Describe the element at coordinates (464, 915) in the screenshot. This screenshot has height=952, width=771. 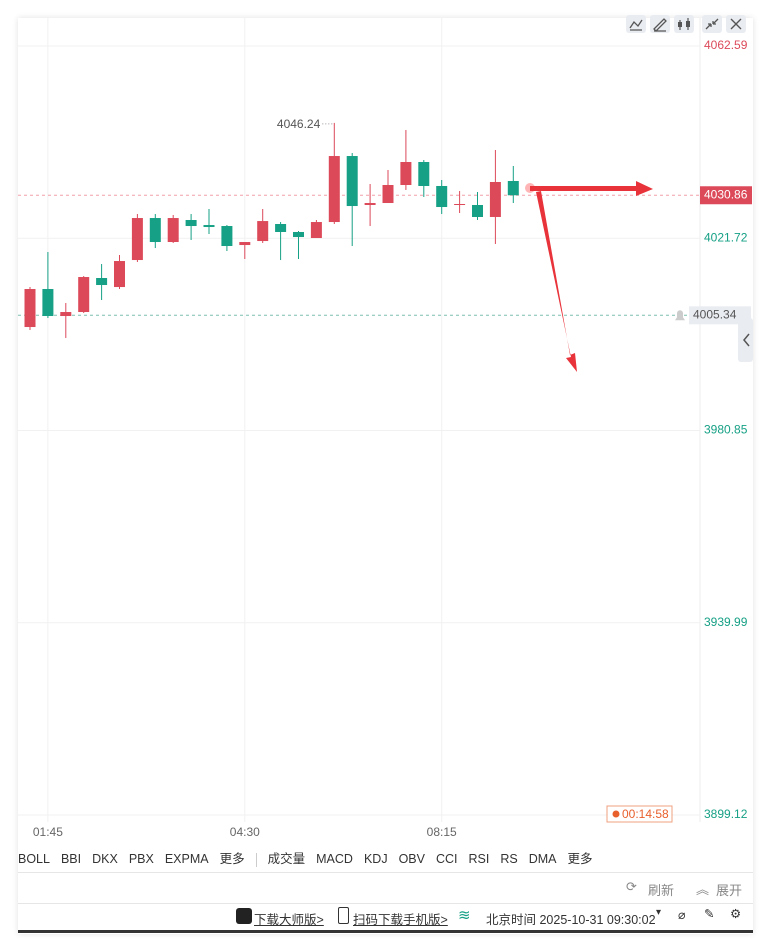
I see `wifi-icon: ≋` at that location.